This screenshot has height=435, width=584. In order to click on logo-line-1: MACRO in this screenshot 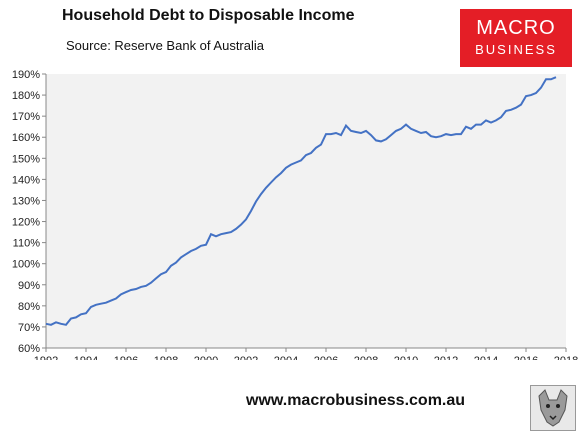, I will do `click(516, 28)`.